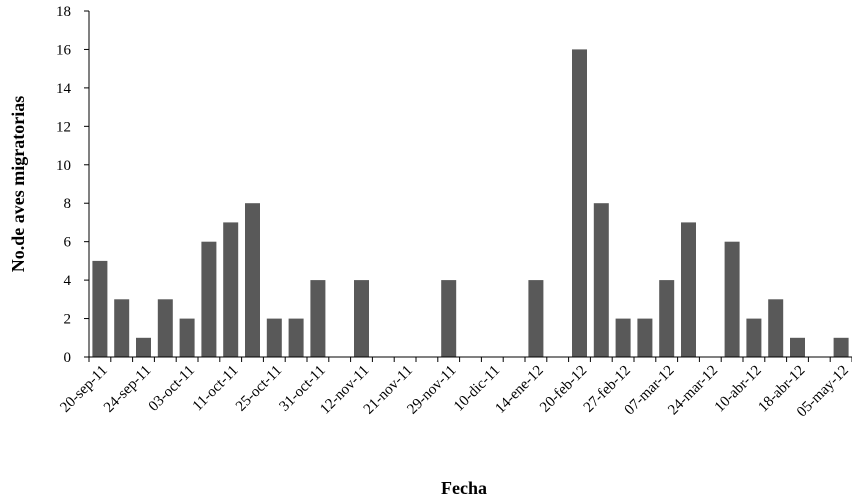  I want to click on y-tick-label: 10, so click(63, 166).